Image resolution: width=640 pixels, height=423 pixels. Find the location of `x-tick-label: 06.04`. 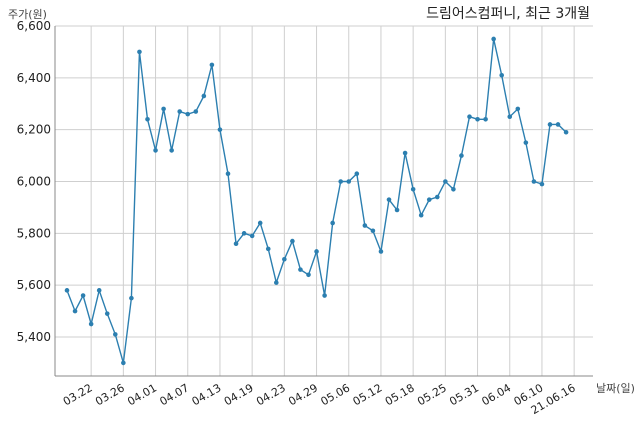

x-tick-label: 06.04 is located at coordinates (496, 394).